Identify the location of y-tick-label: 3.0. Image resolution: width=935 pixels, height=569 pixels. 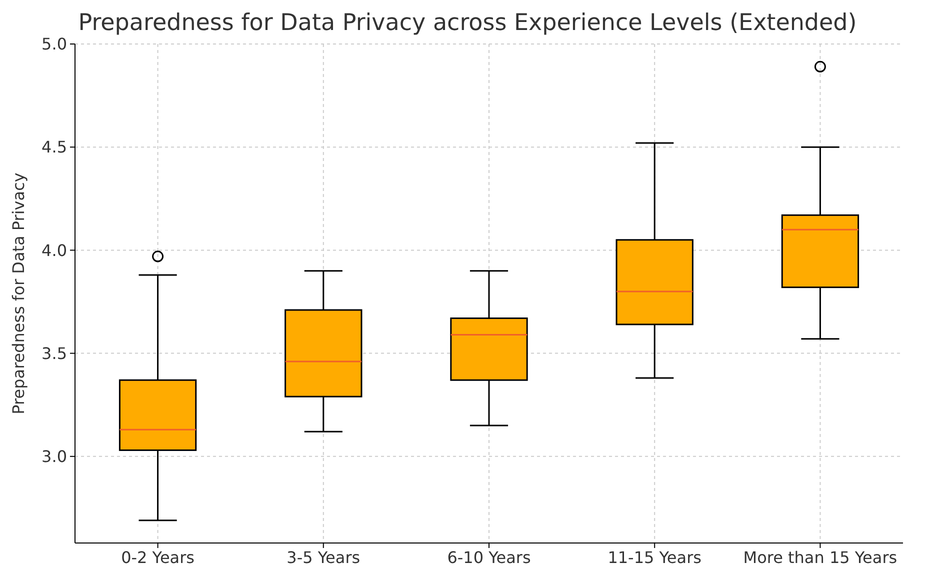
(54, 456).